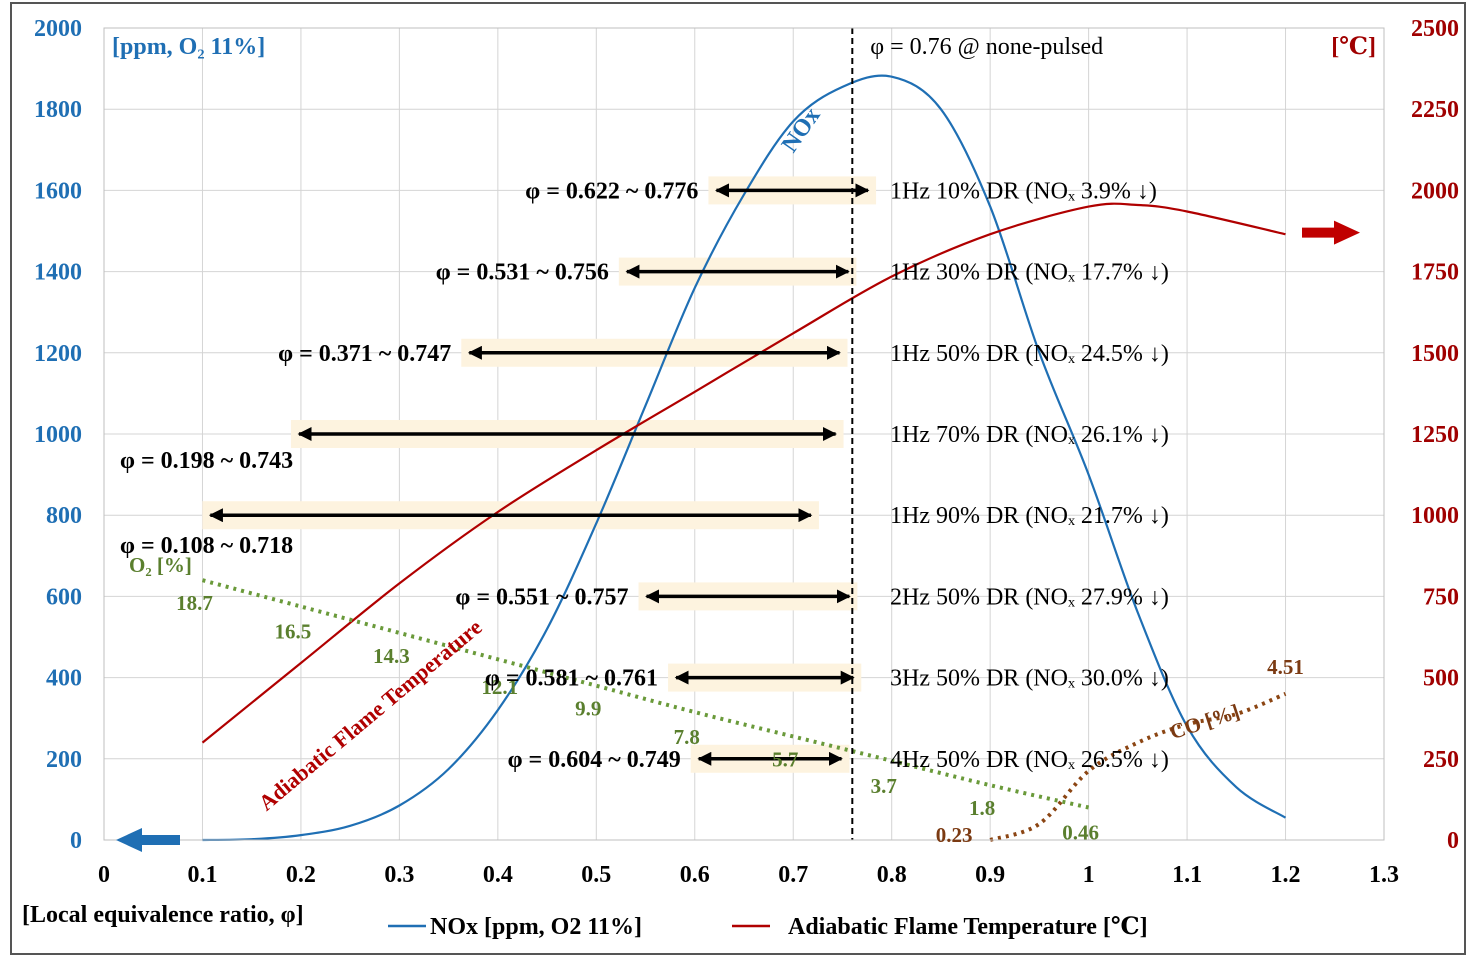 Image resolution: width=1476 pixels, height=959 pixels. I want to click on x-tick-label: 0.2, so click(301, 875).